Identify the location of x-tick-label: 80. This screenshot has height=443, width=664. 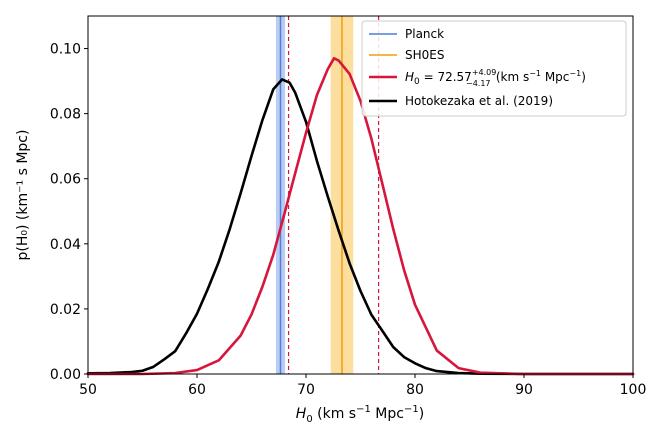
(415, 390).